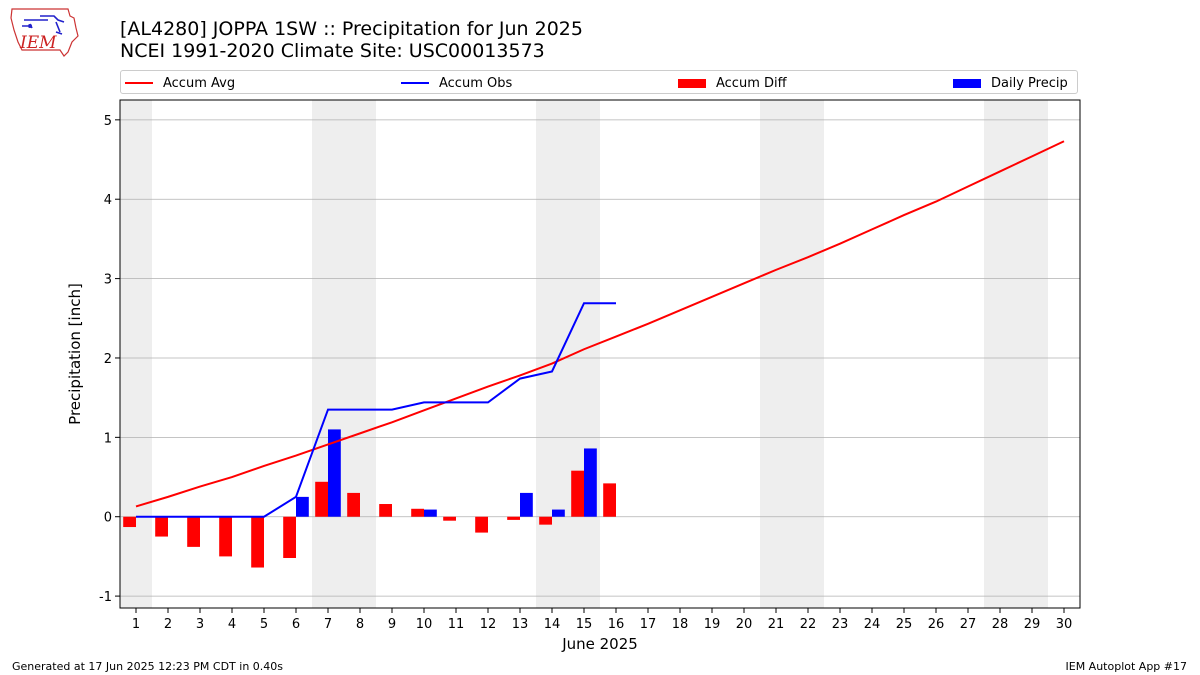 Image resolution: width=1200 pixels, height=675 pixels. What do you see at coordinates (808, 624) in the screenshot?
I see `x-tick-label: 22` at bounding box center [808, 624].